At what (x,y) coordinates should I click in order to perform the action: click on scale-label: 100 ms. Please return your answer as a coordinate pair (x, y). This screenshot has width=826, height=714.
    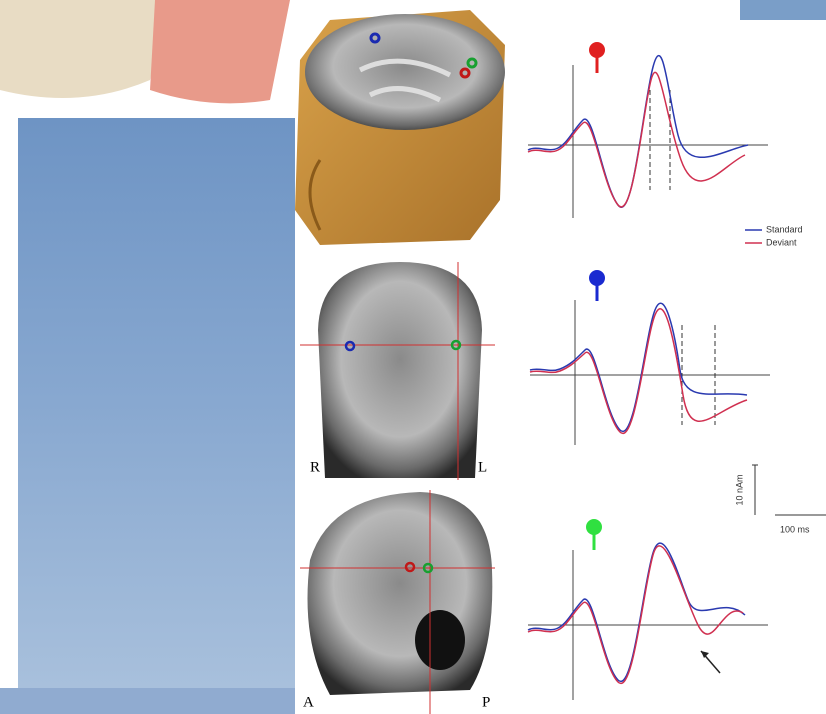
    Looking at the image, I should click on (795, 529).